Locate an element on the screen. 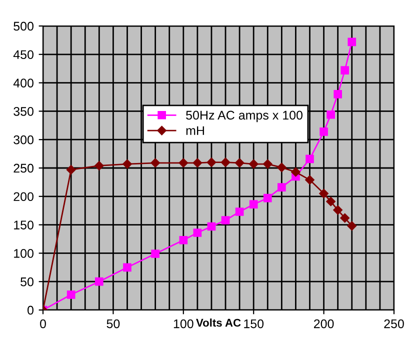 This screenshot has width=410, height=340. x-tick-label: 50 is located at coordinates (113, 323).